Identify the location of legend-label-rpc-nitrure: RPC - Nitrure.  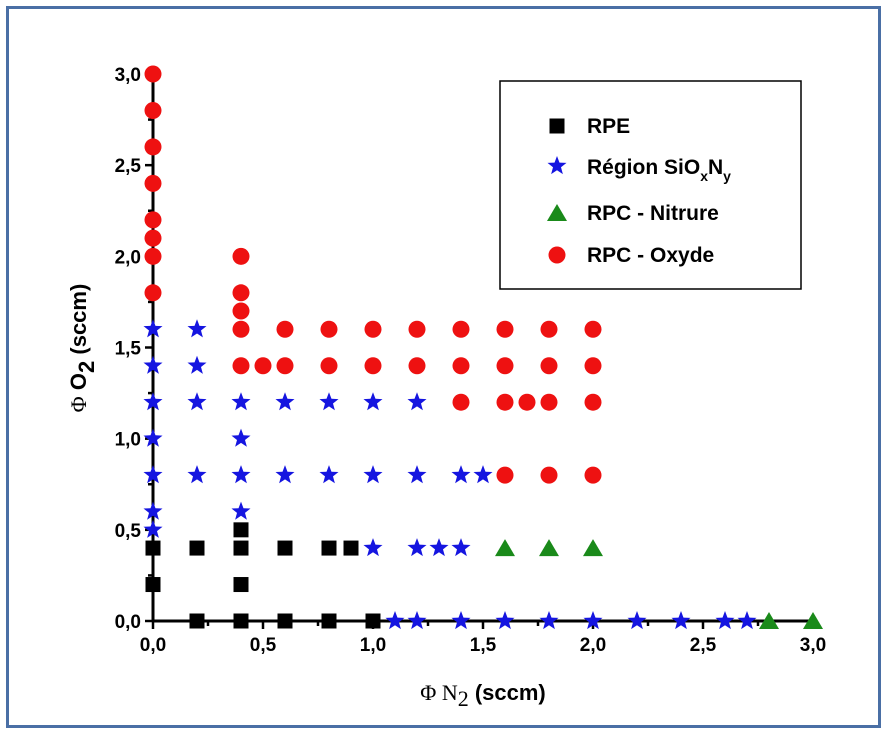
(653, 213).